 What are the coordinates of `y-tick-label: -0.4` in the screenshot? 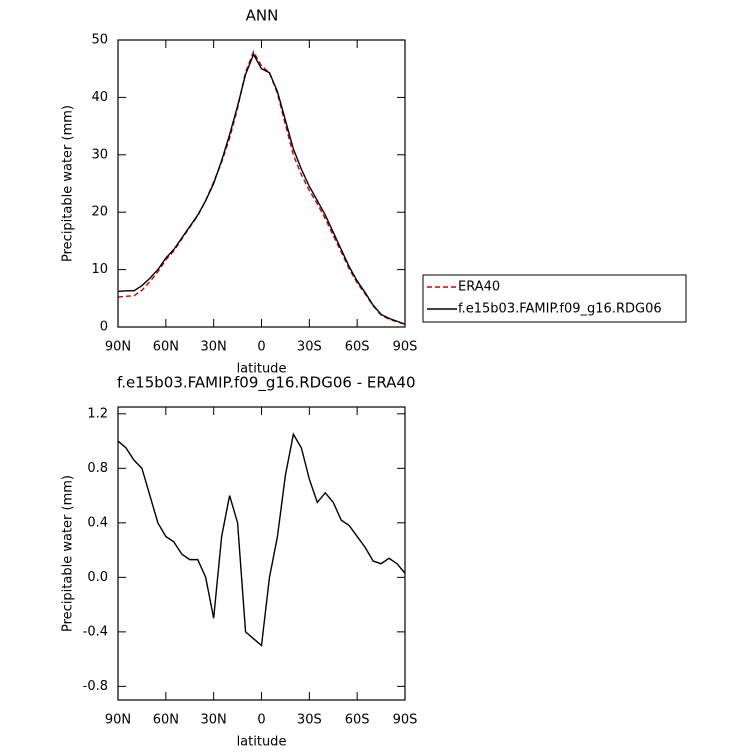 It's located at (95, 631).